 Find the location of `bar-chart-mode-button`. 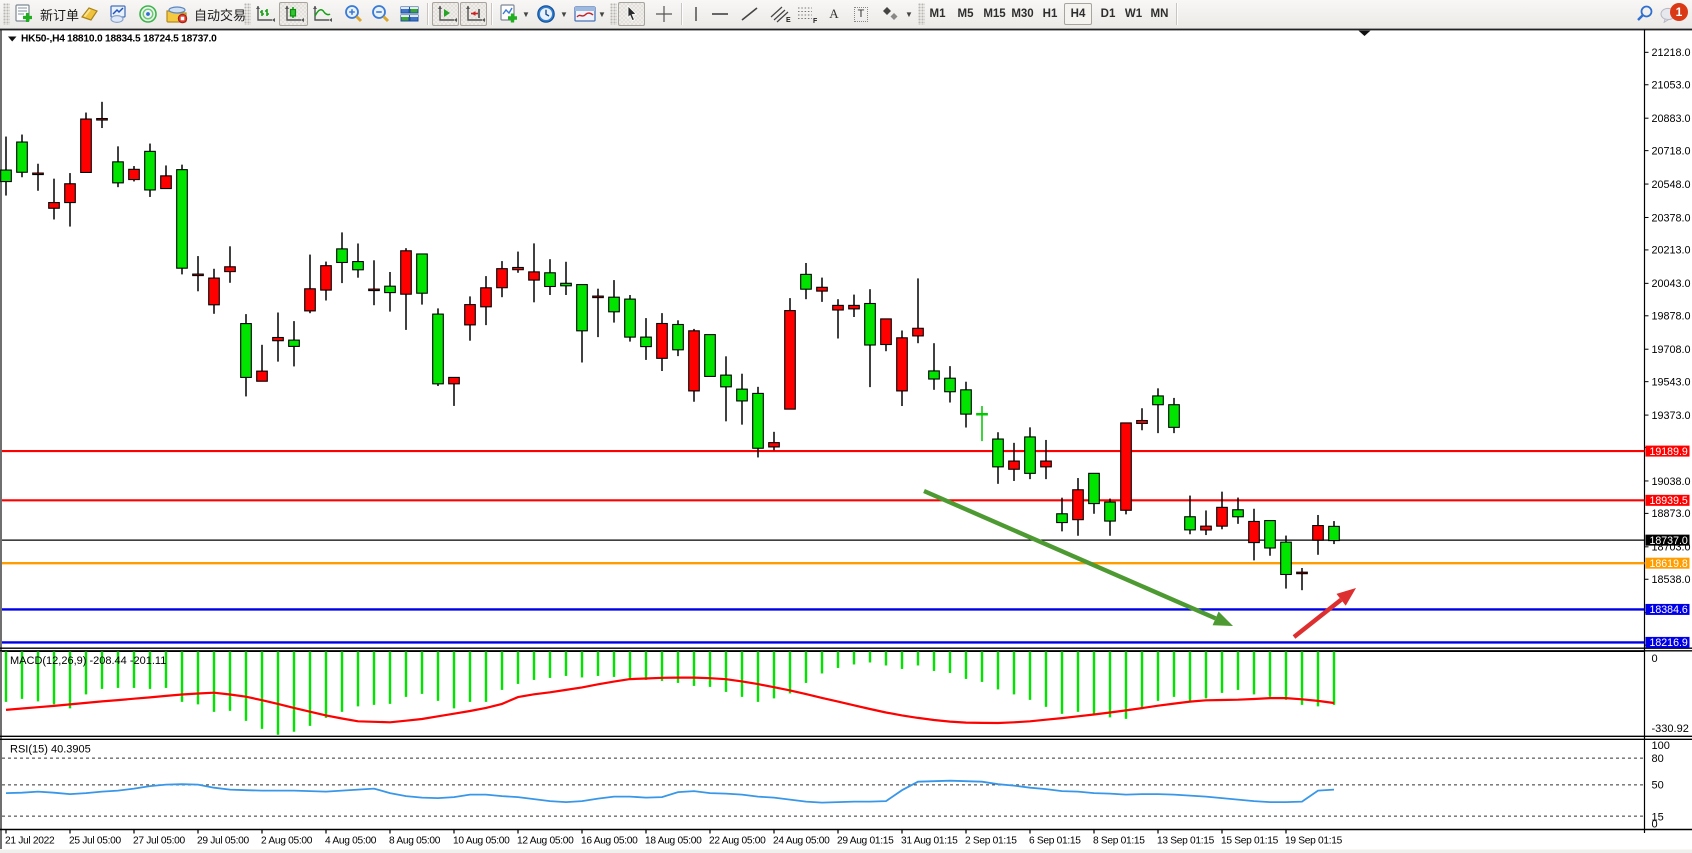

bar-chart-mode-button is located at coordinates (265, 14).